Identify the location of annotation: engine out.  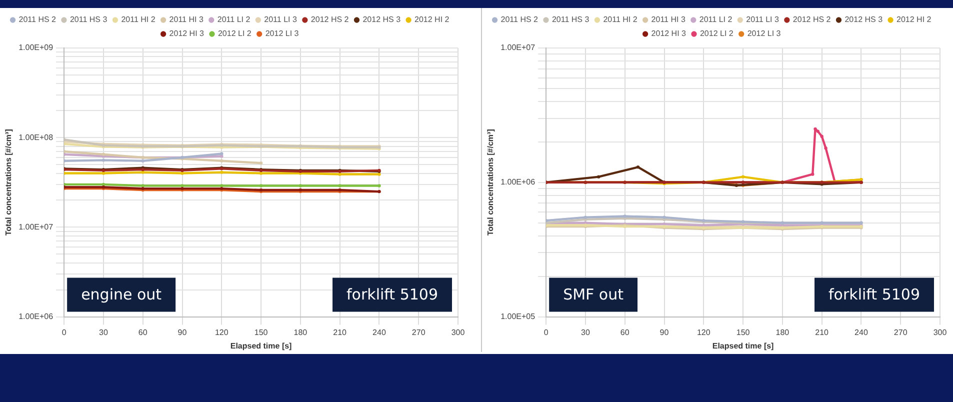
(121, 295).